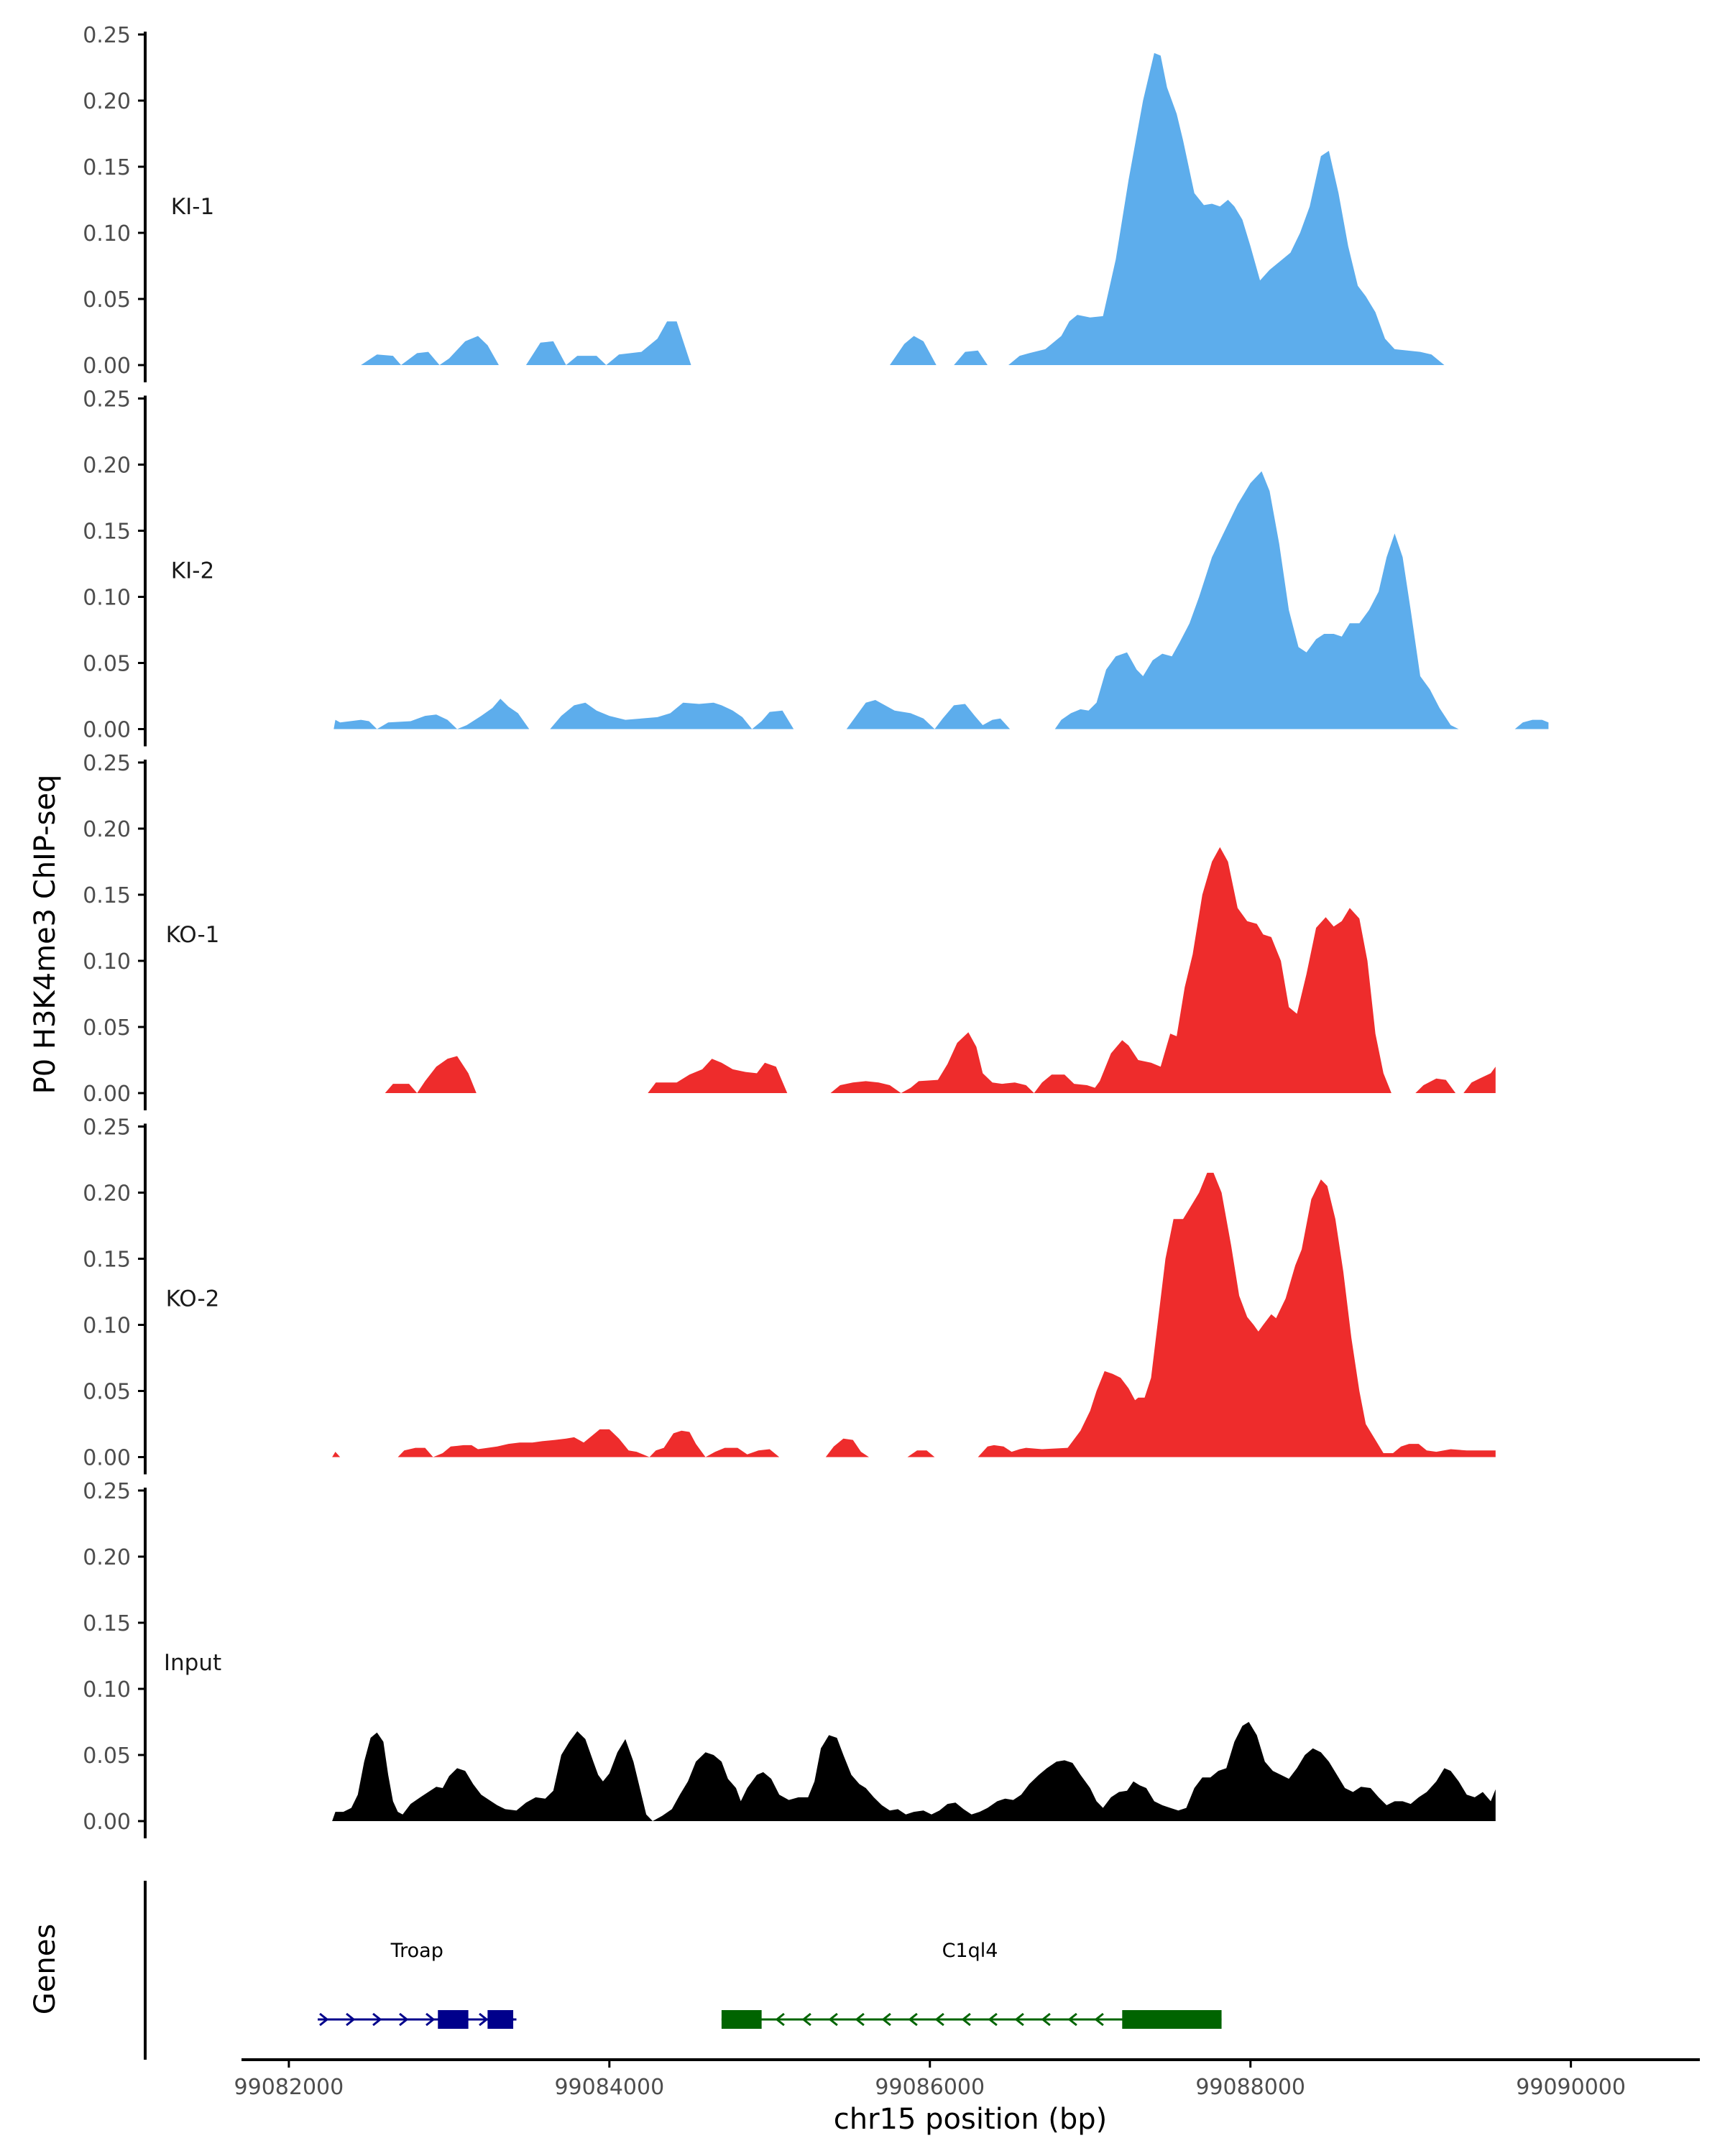  I want to click on x-axis-title: chr15 position (bp), so click(971, 2119).